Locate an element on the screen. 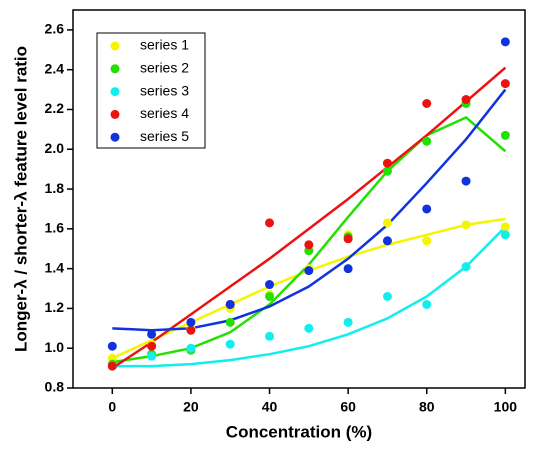 This screenshot has height=452, width=552. y-tick-label: 2.2 is located at coordinates (55, 108).